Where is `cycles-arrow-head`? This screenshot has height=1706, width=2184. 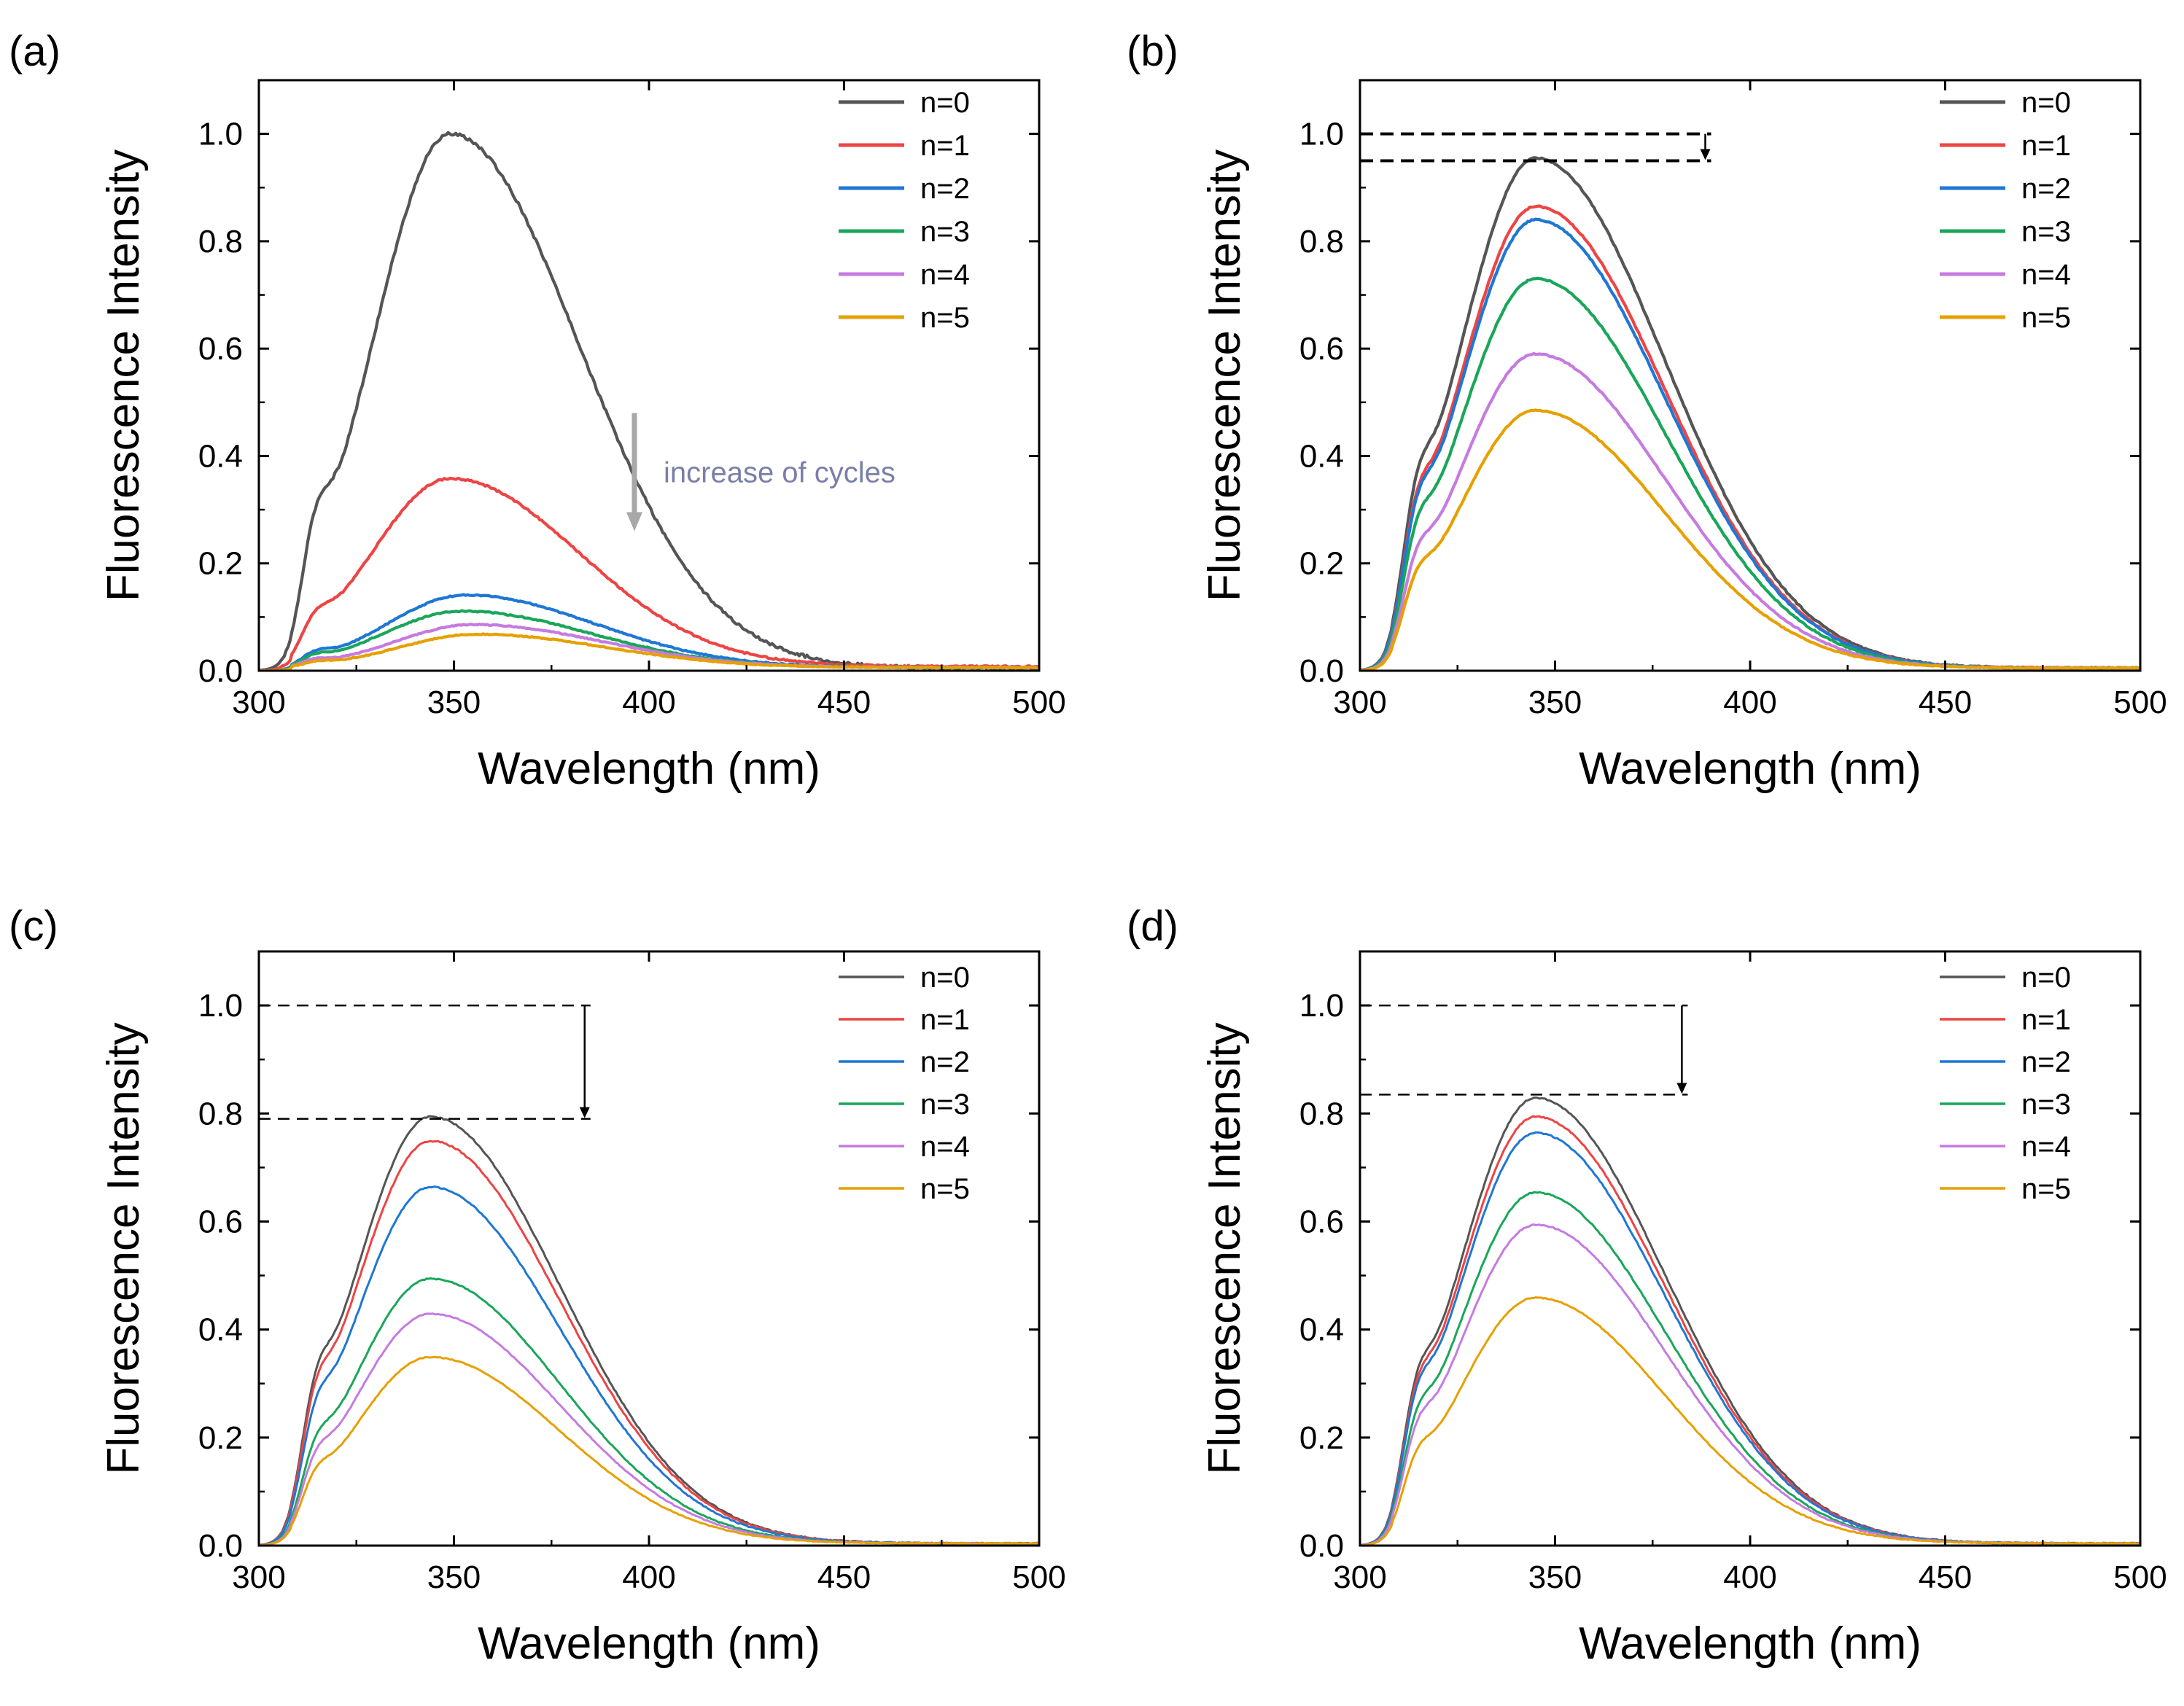
cycles-arrow-head is located at coordinates (634, 521).